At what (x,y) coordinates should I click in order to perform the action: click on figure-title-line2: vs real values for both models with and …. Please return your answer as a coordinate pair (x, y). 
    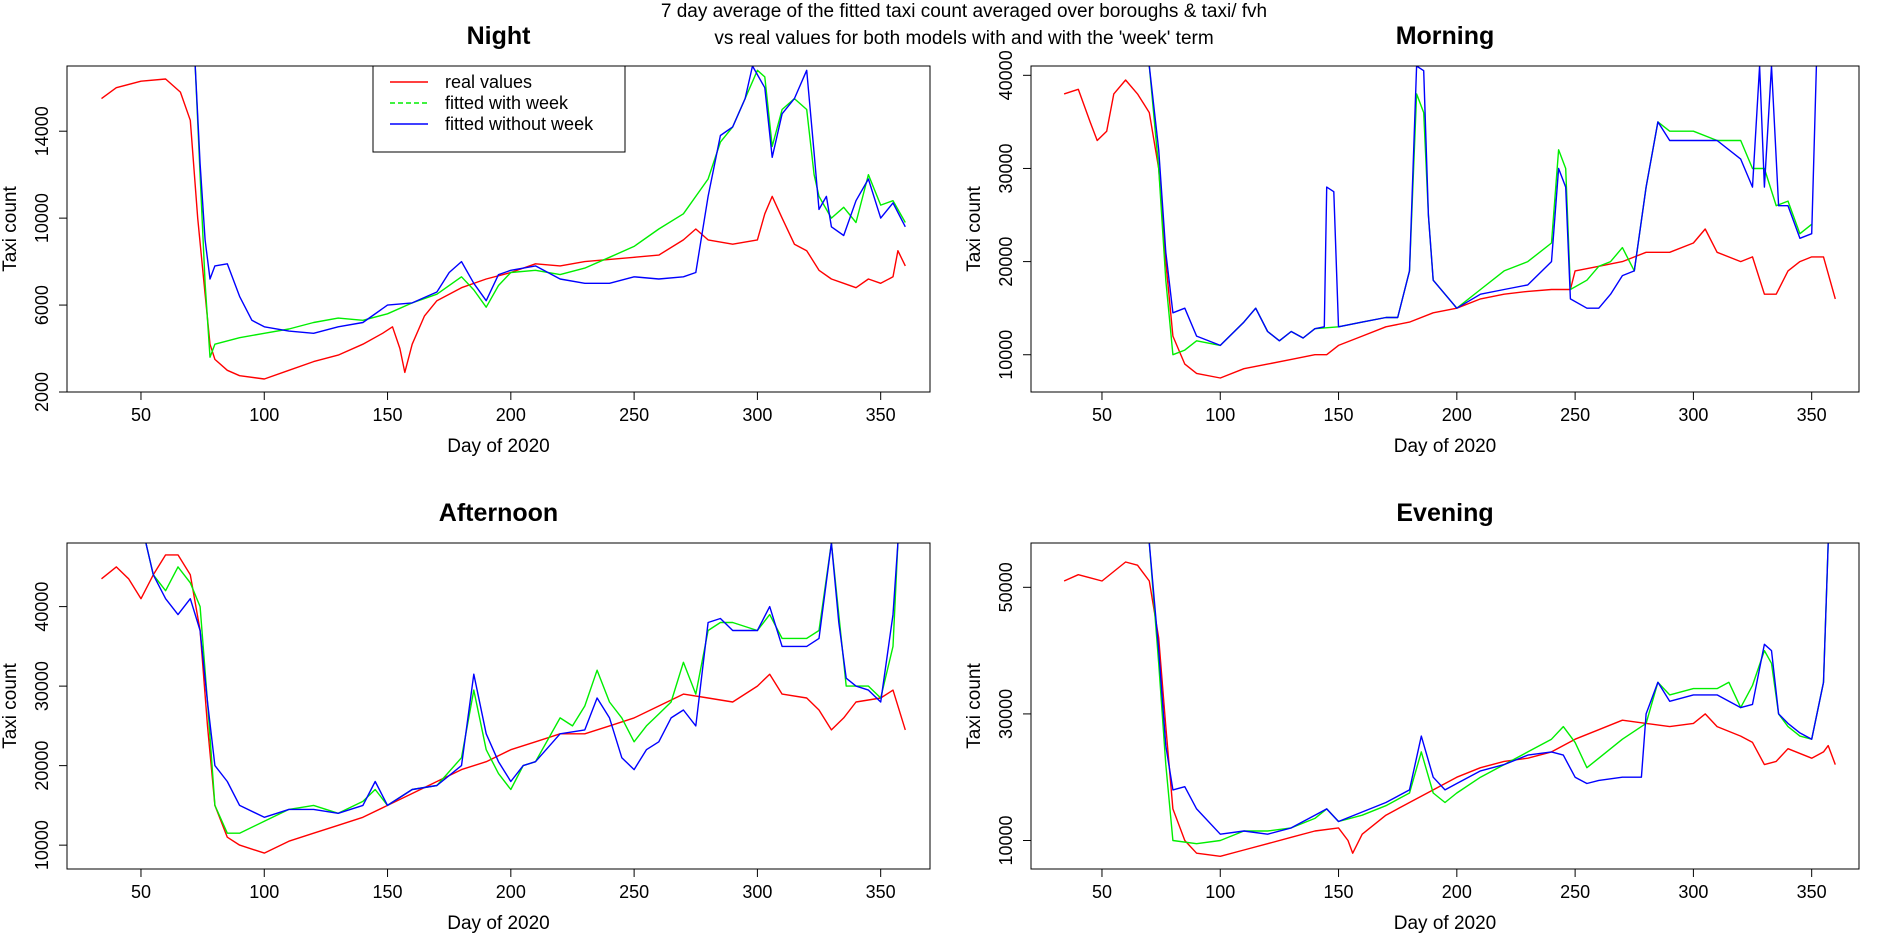
    Looking at the image, I should click on (963, 38).